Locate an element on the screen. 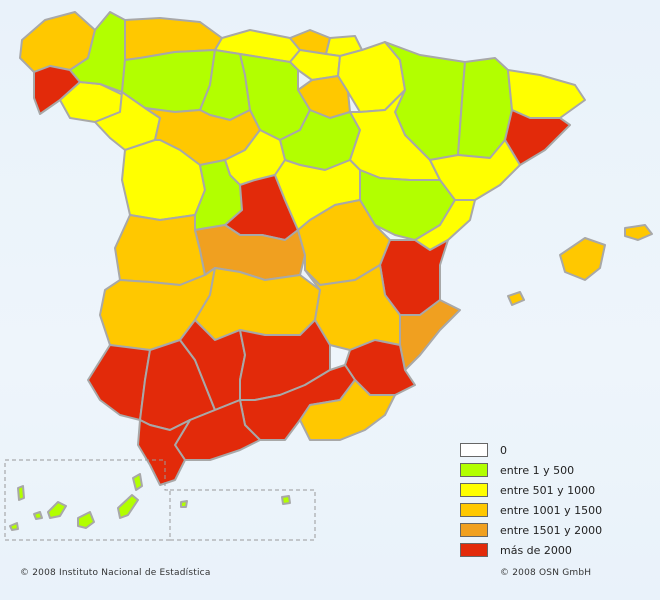 The width and height of the screenshot is (660, 600). island-fuerteventura is located at coordinates (128, 506).